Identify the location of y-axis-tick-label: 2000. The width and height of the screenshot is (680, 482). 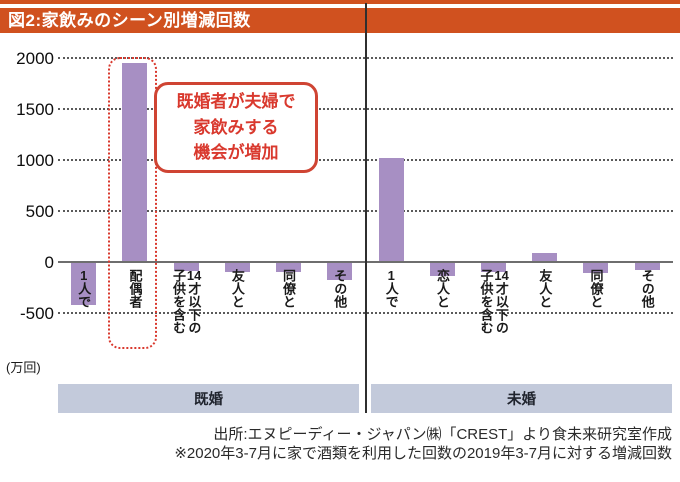
(35, 58).